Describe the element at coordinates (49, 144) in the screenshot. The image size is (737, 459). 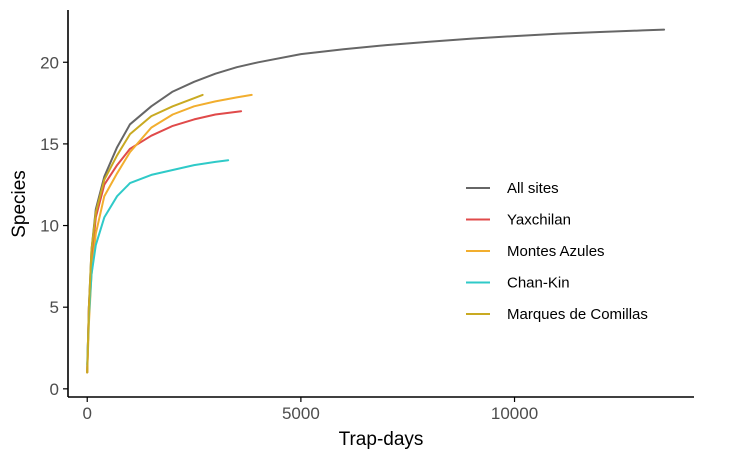
I see `y-tick-label: 15` at that location.